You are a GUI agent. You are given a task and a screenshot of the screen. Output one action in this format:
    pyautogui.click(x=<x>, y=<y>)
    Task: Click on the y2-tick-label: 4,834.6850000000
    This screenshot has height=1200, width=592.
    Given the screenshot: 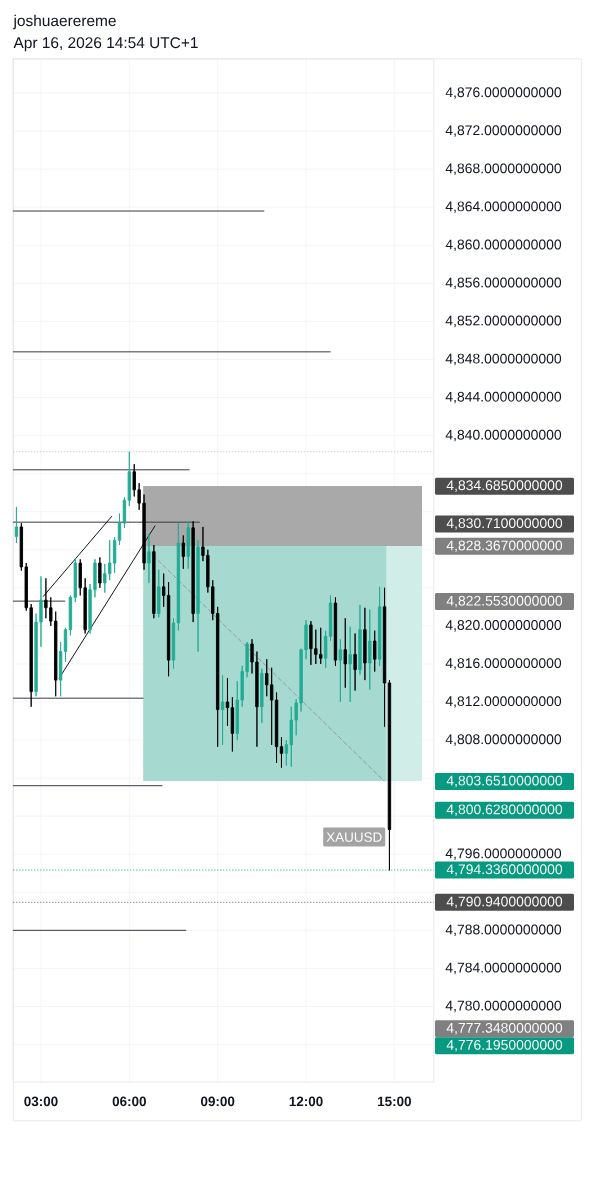 What is the action you would take?
    pyautogui.click(x=504, y=486)
    